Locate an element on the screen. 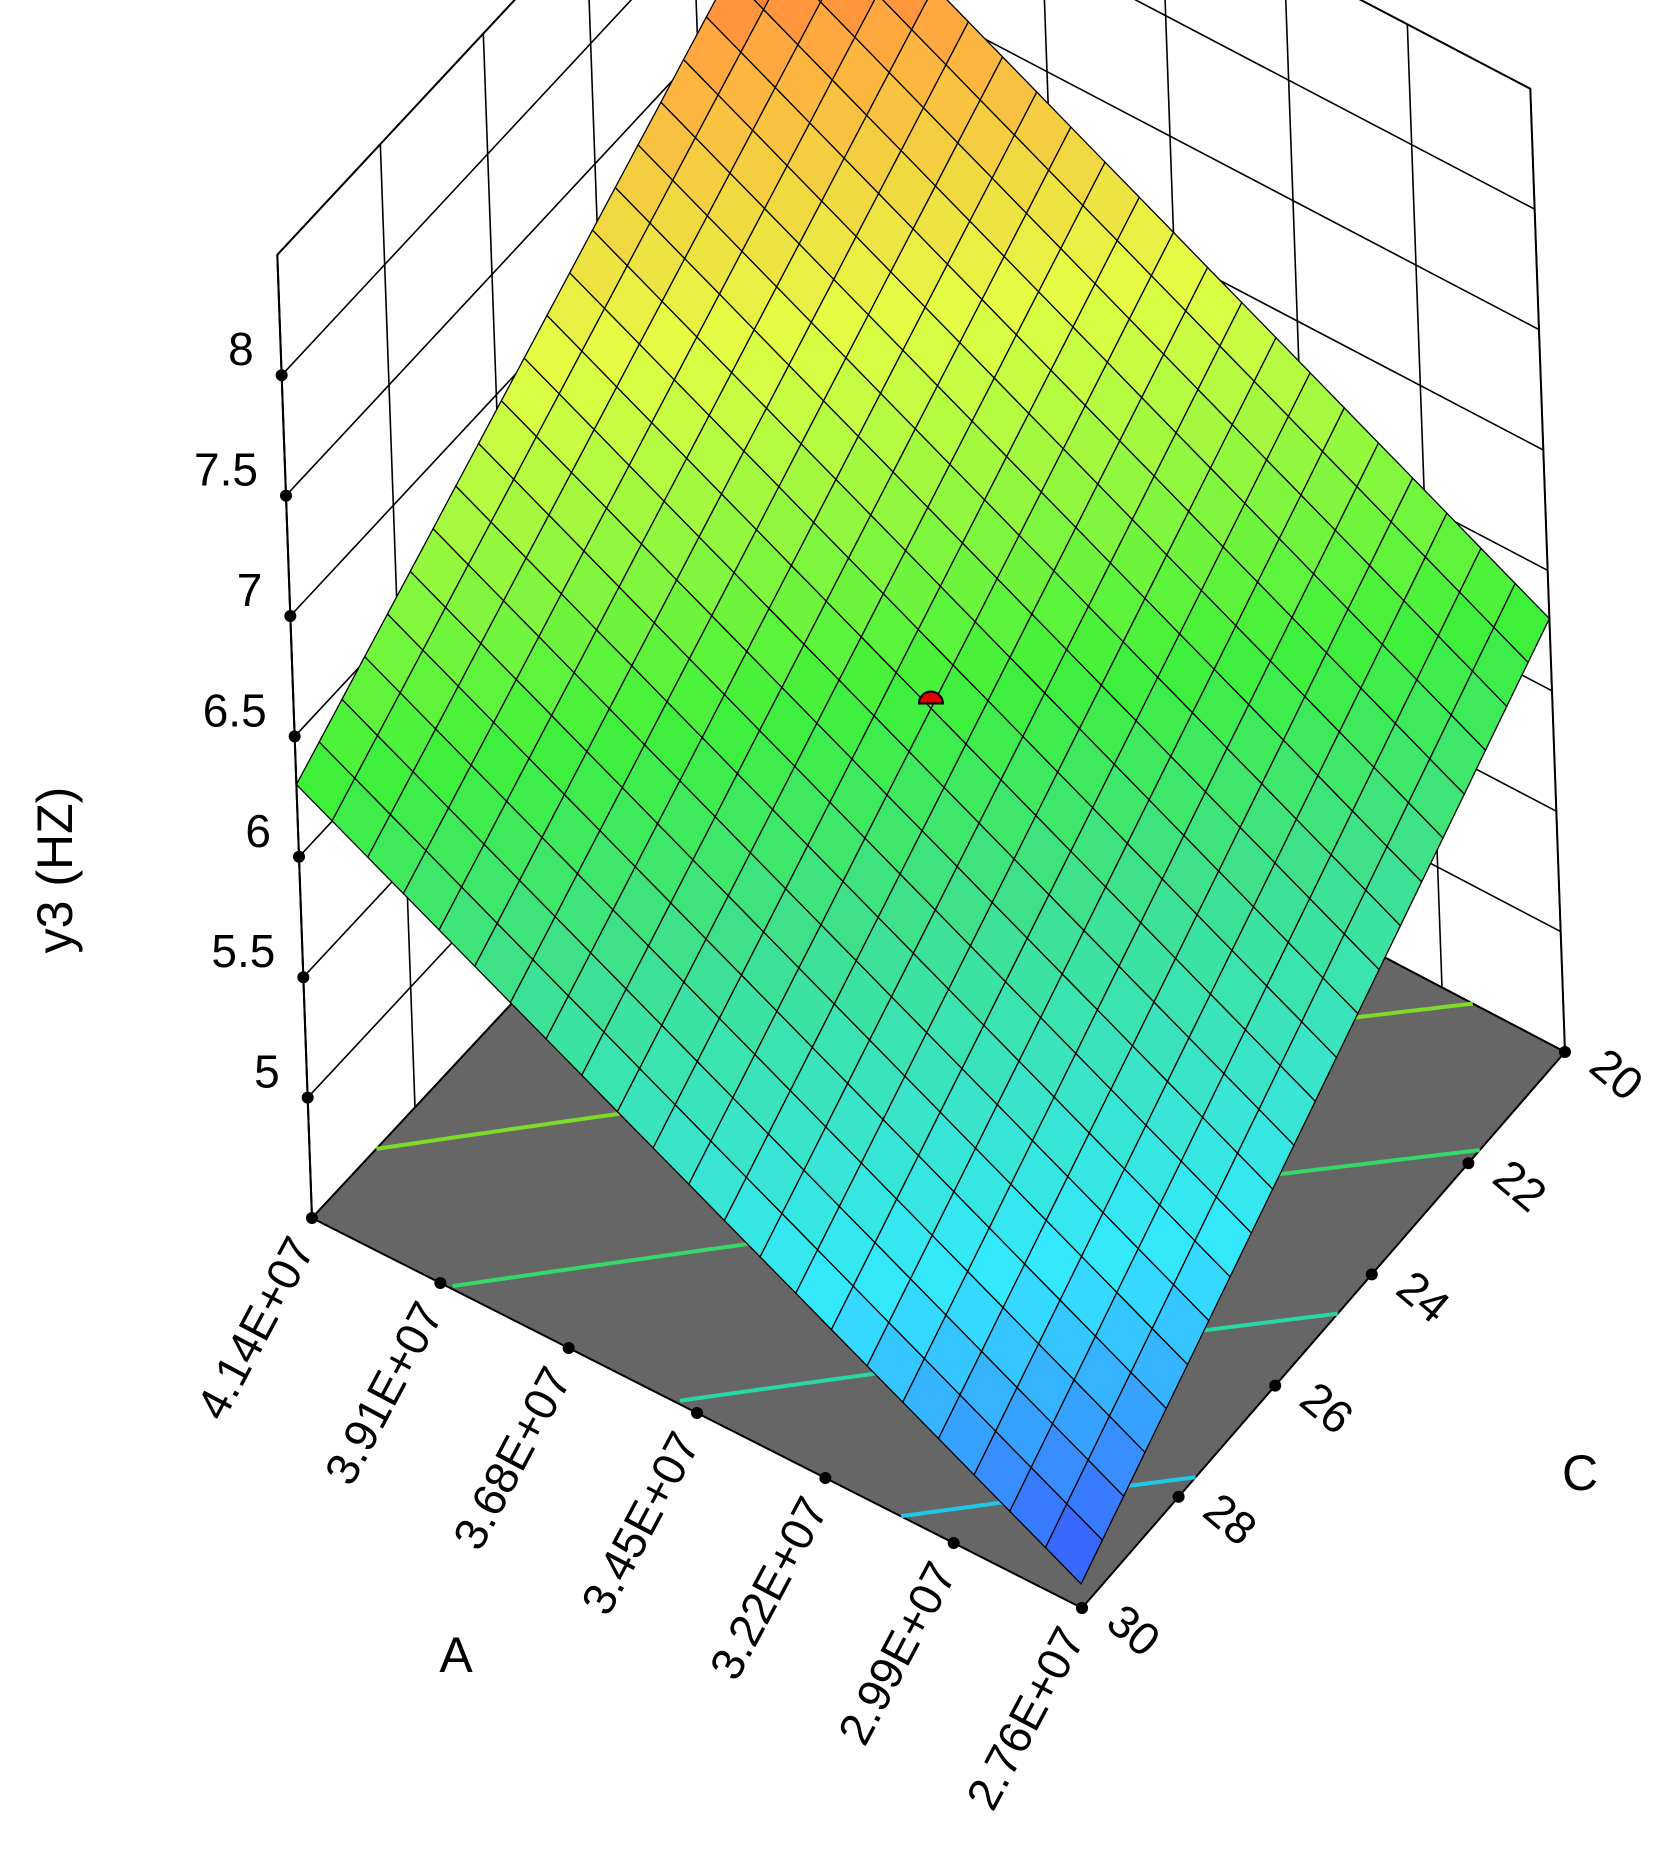 The image size is (1673, 1873). a-tick-label: 2.76E+07 is located at coordinates (1025, 1717).